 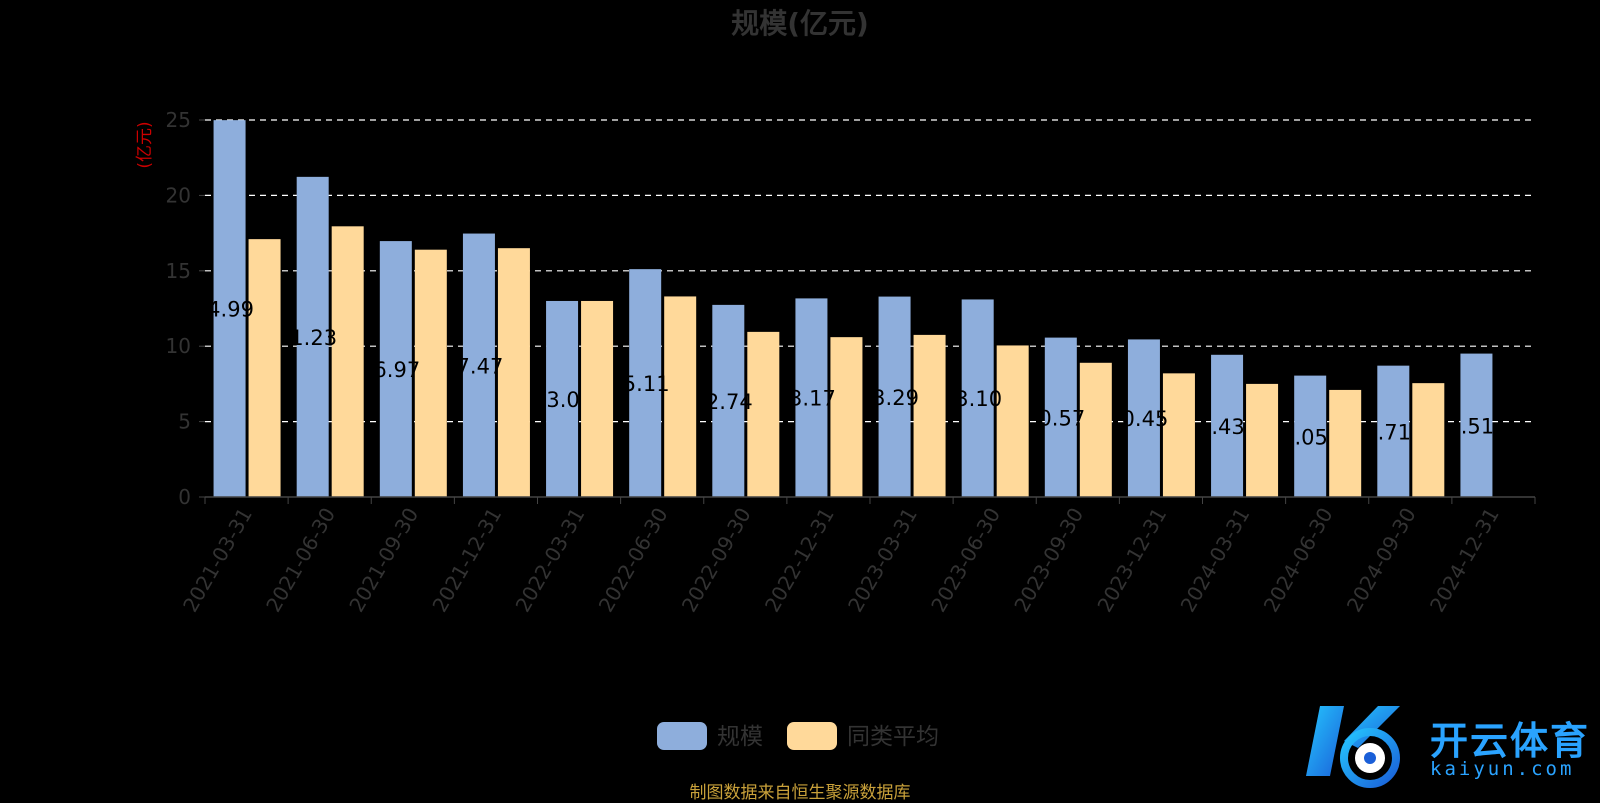 What do you see at coordinates (300, 560) in the screenshot?
I see `x-tick-label: 2021-06-30` at bounding box center [300, 560].